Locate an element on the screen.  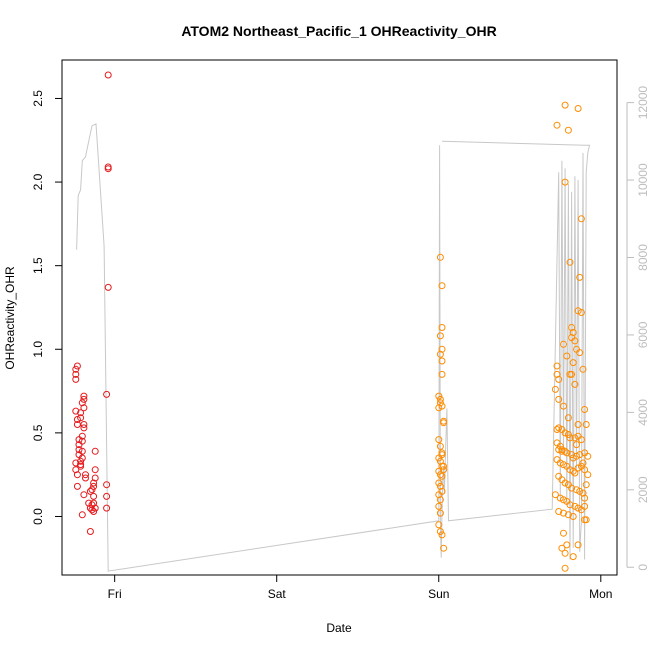
right-tick-label: 6000 is located at coordinates (643, 334).